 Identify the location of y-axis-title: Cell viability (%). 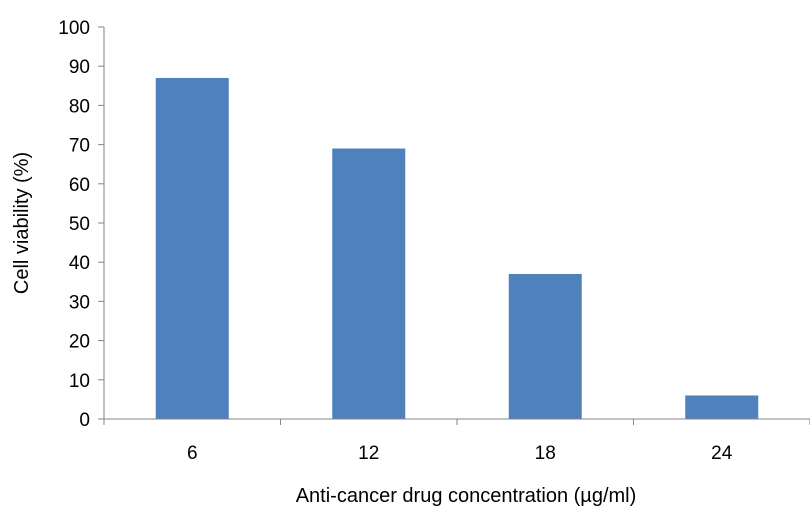
(22, 223).